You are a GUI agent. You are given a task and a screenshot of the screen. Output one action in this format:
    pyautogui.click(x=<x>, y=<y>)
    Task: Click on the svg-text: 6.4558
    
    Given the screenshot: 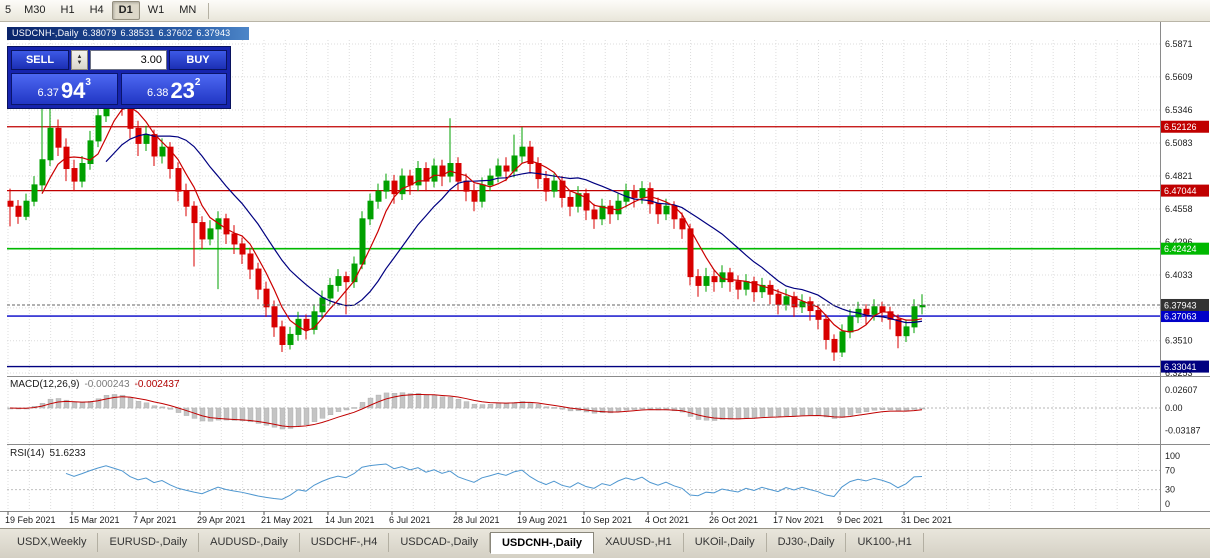 What is the action you would take?
    pyautogui.click(x=1179, y=209)
    